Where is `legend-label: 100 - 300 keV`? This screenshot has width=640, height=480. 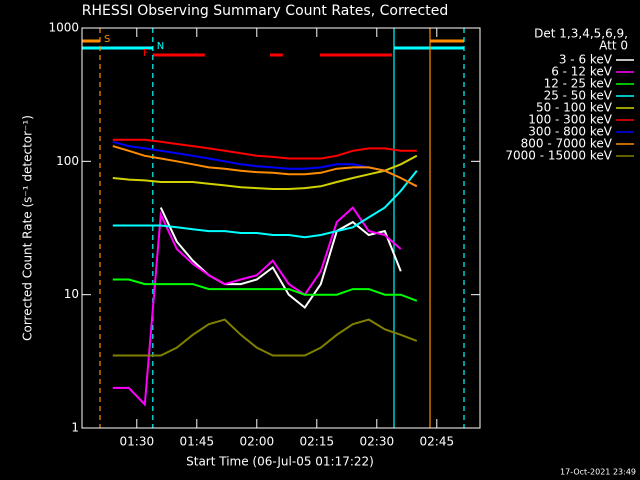 legend-label: 100 - 300 keV is located at coordinates (570, 120).